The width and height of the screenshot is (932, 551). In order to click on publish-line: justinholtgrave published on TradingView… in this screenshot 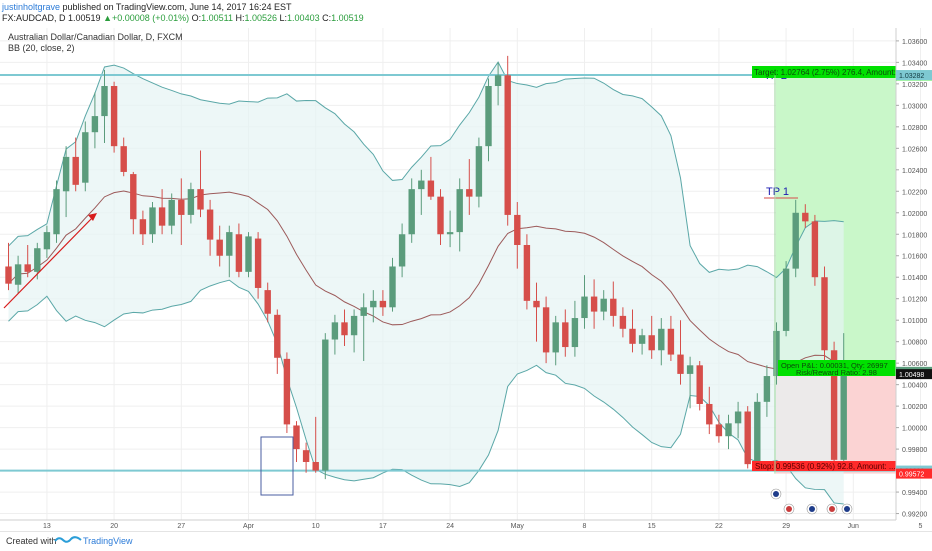, I will do `click(147, 7)`.